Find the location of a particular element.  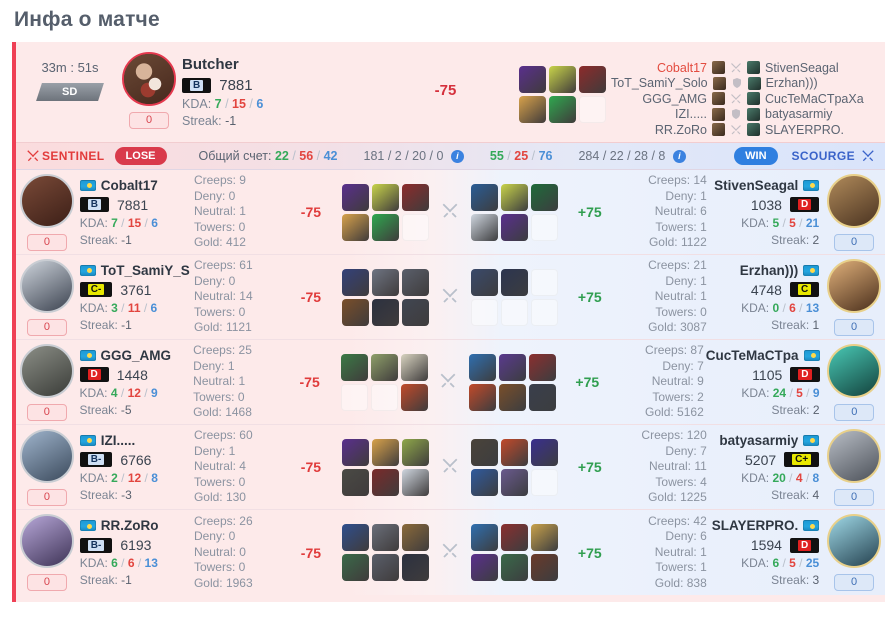

roster-sentinel-player: ToT_SamiY_Solo is located at coordinates (659, 83).